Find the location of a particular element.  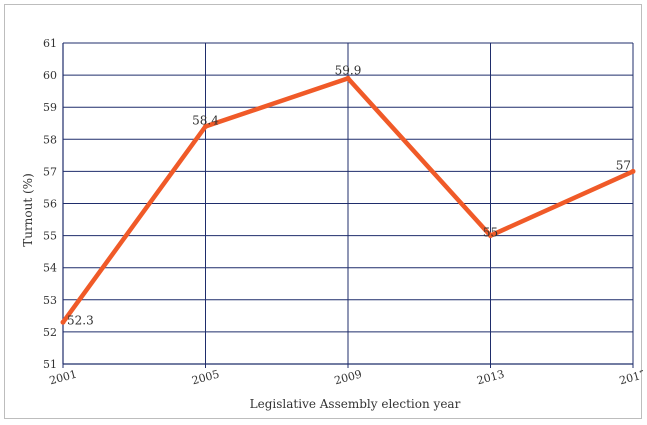

y-tick-label: 60 is located at coordinates (50, 75).